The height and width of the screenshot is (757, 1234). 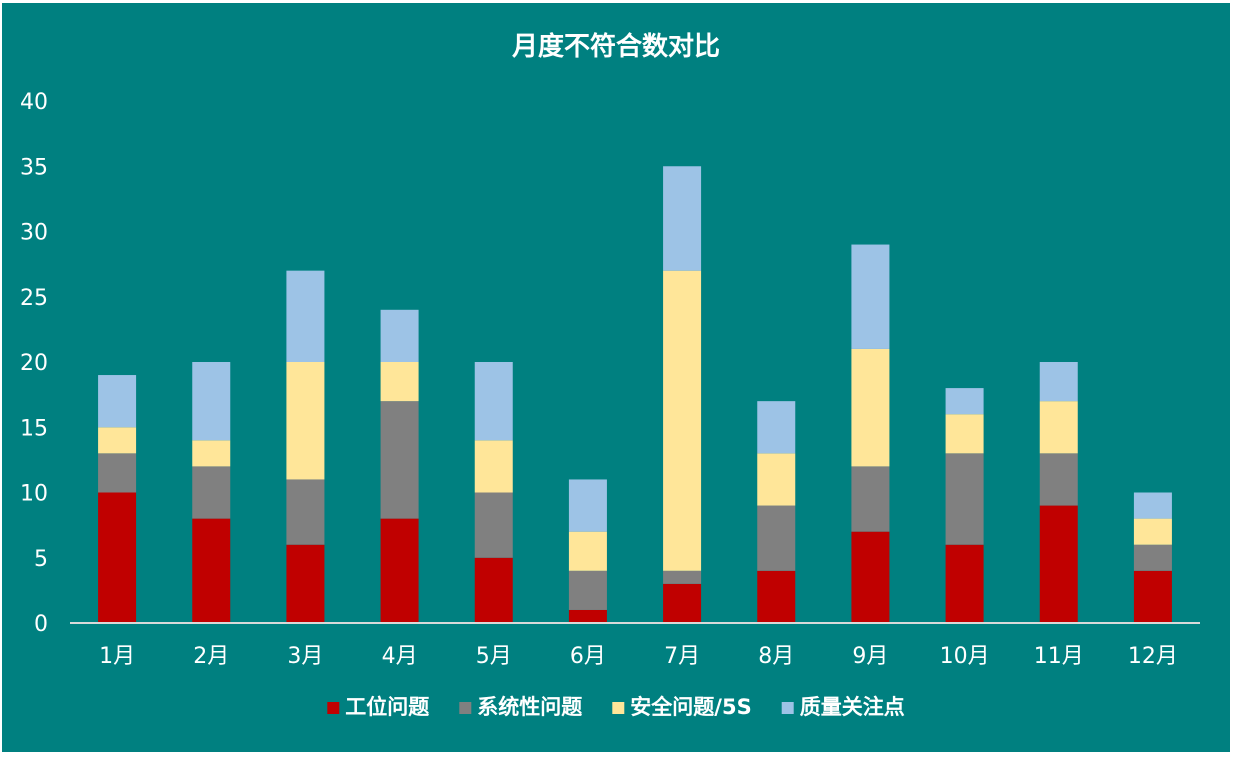 I want to click on chart-title: 月度不符合数对比, so click(x=615, y=46).